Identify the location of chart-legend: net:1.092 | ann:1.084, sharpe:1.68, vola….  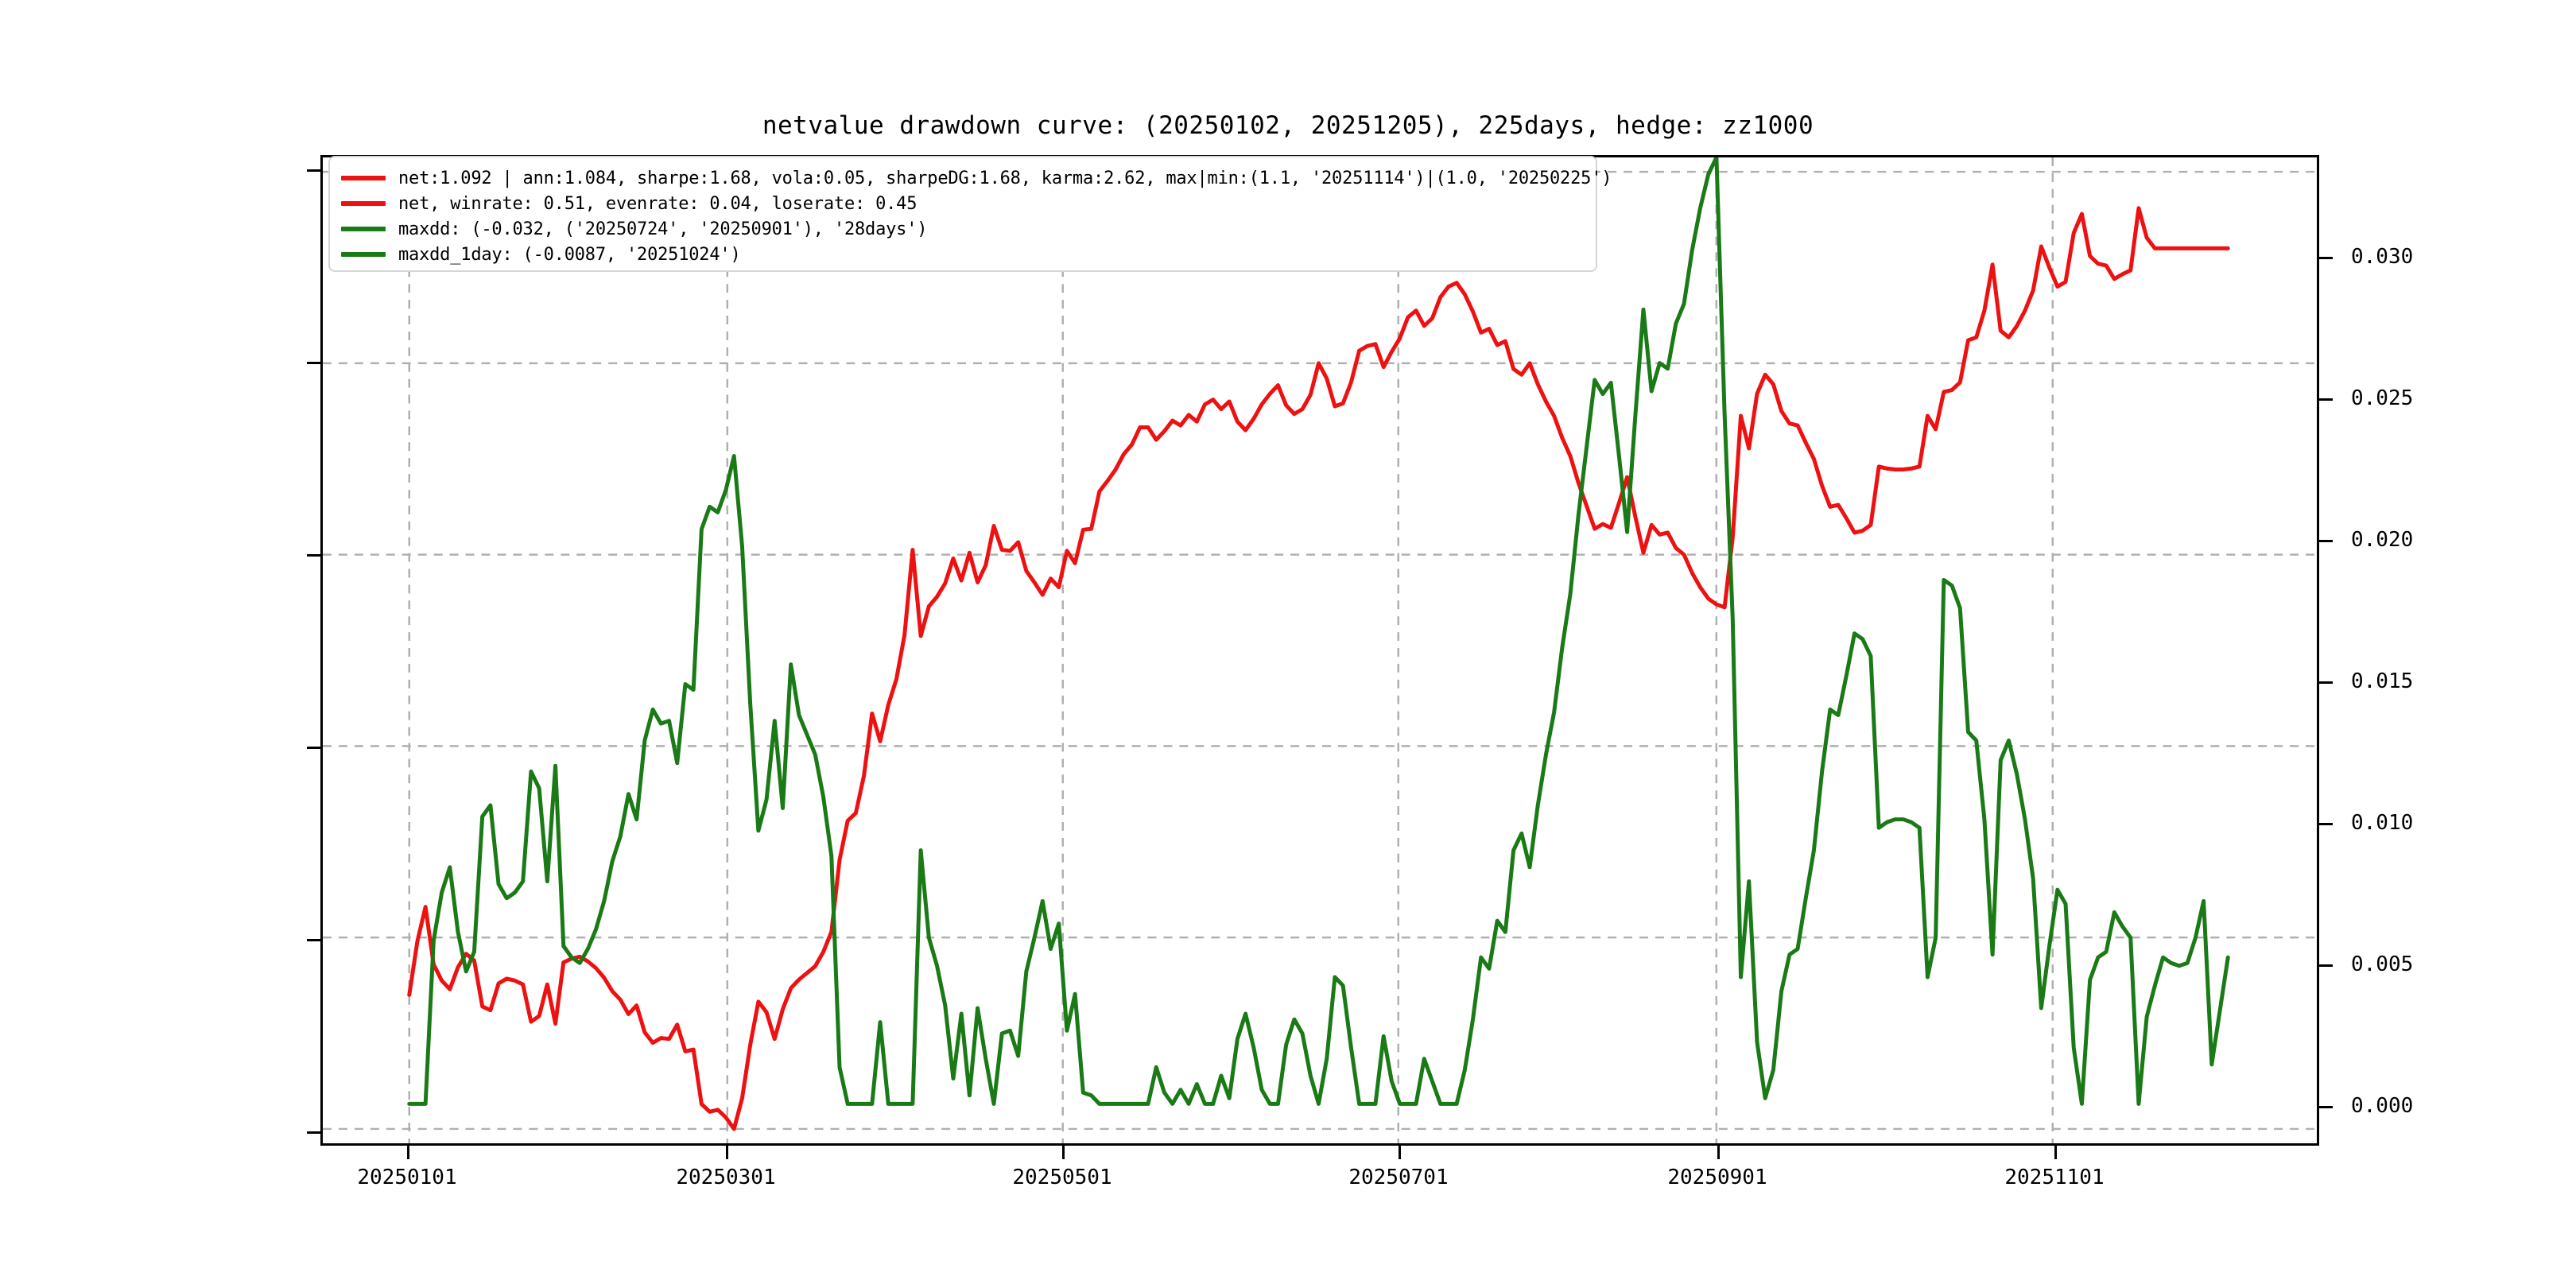
(970, 214).